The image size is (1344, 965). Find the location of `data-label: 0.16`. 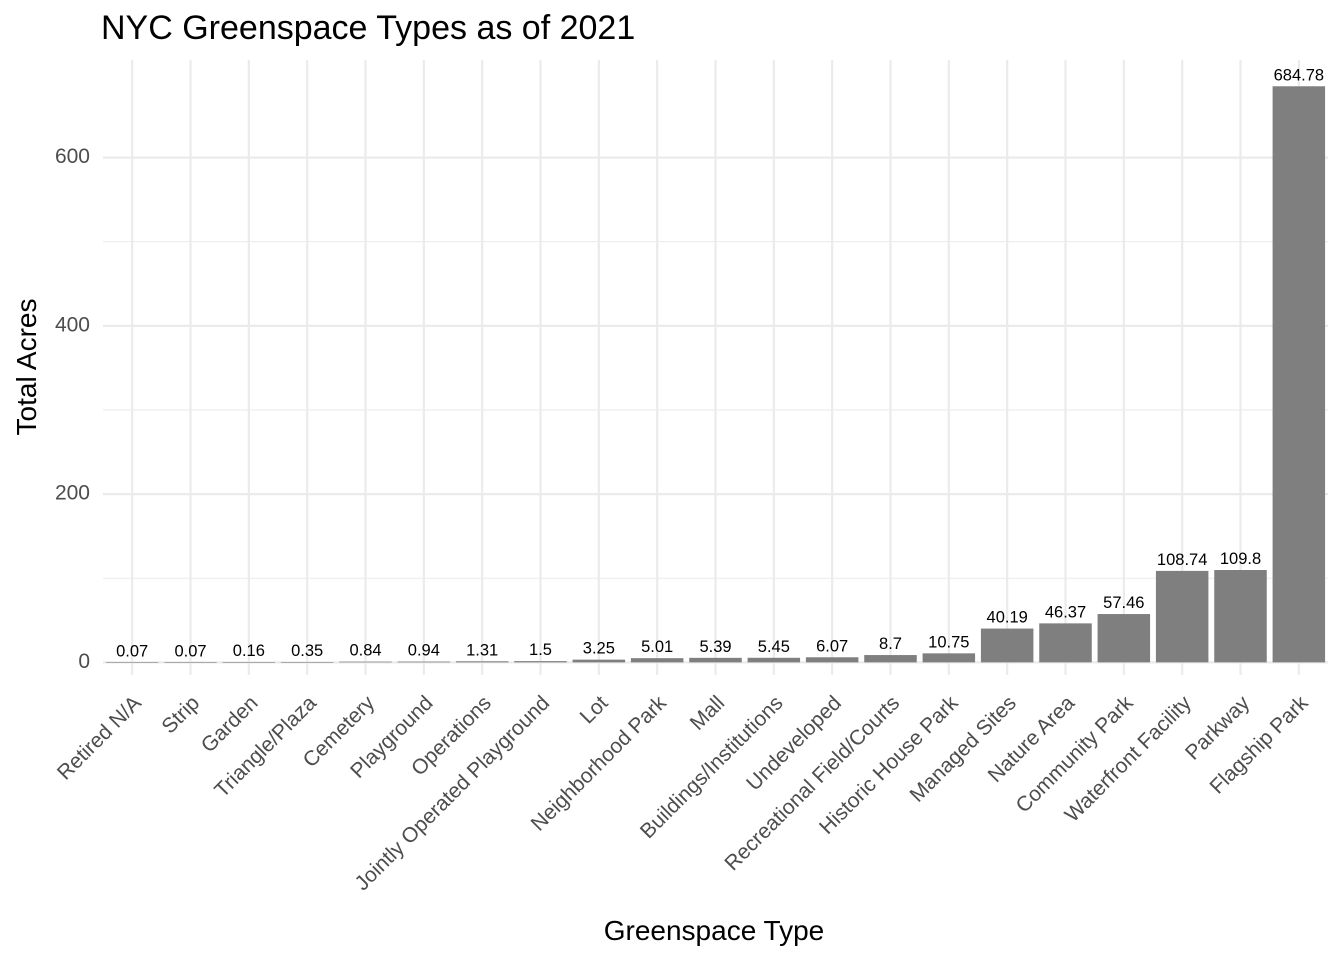

data-label: 0.16 is located at coordinates (249, 651).